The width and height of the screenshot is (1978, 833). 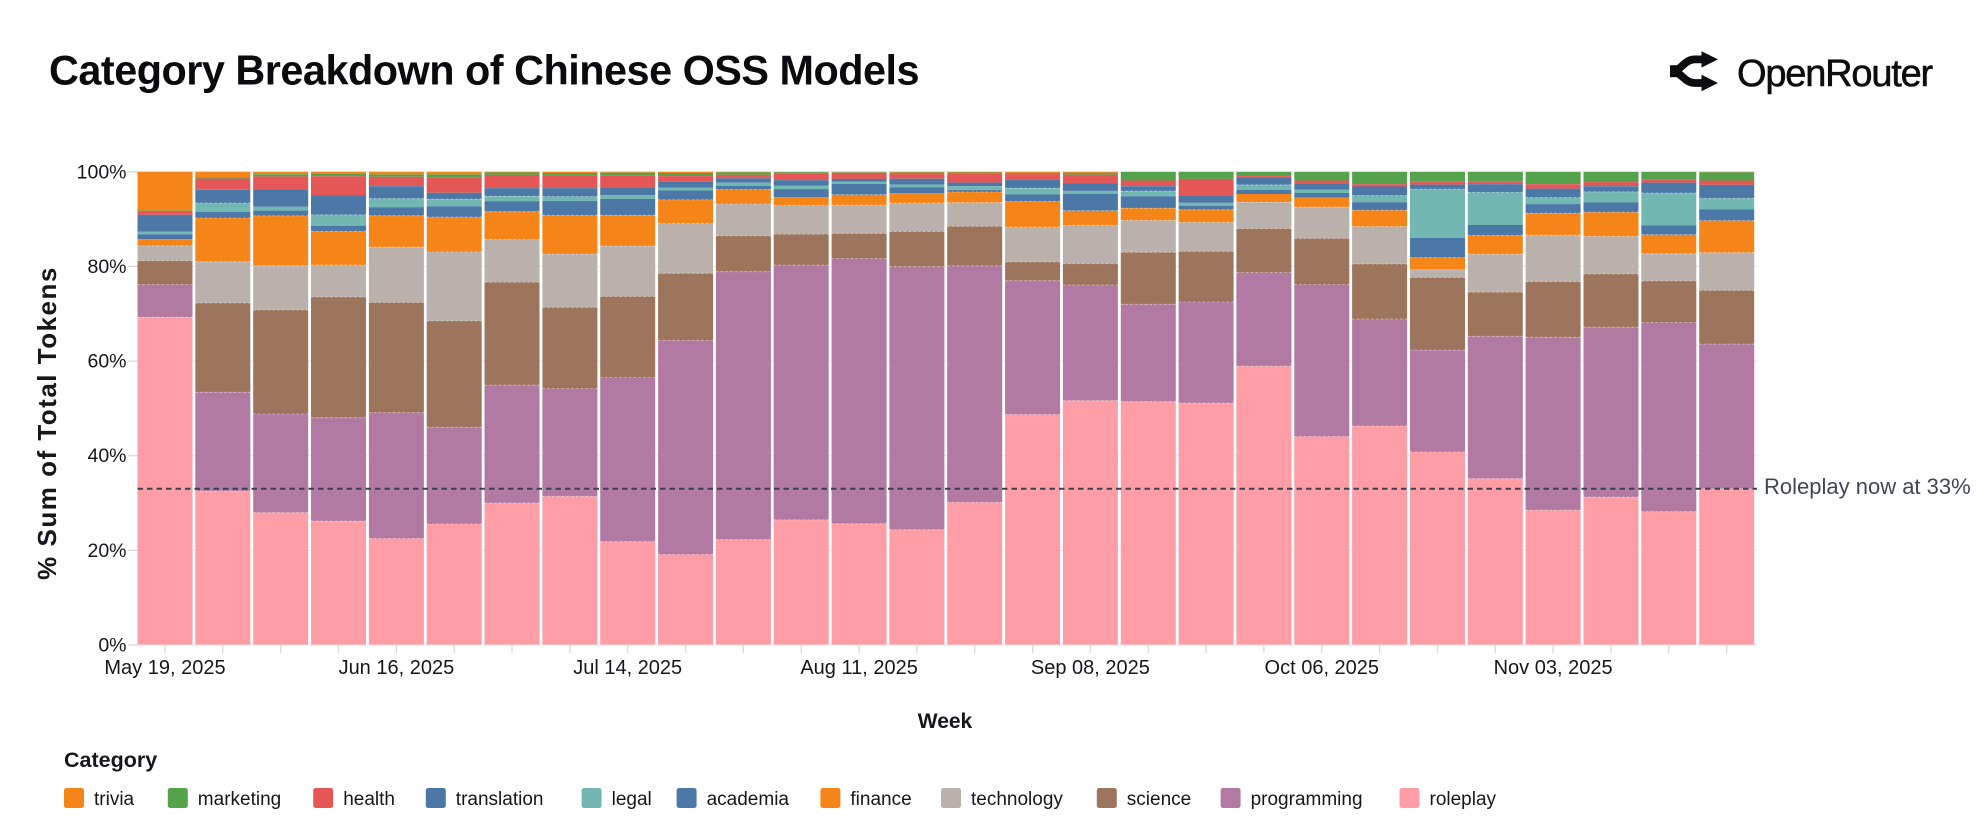 What do you see at coordinates (1835, 74) in the screenshot?
I see `svg-text: OpenRouter` at bounding box center [1835, 74].